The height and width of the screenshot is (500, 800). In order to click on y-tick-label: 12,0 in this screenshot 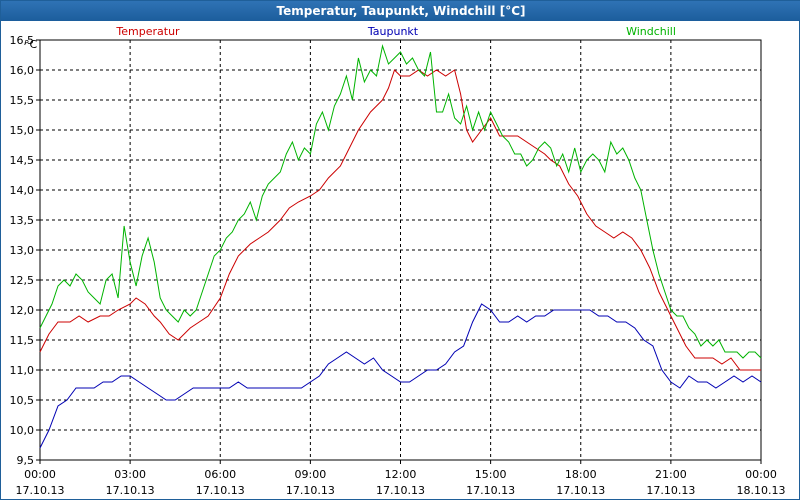, I will do `click(22, 310)`.